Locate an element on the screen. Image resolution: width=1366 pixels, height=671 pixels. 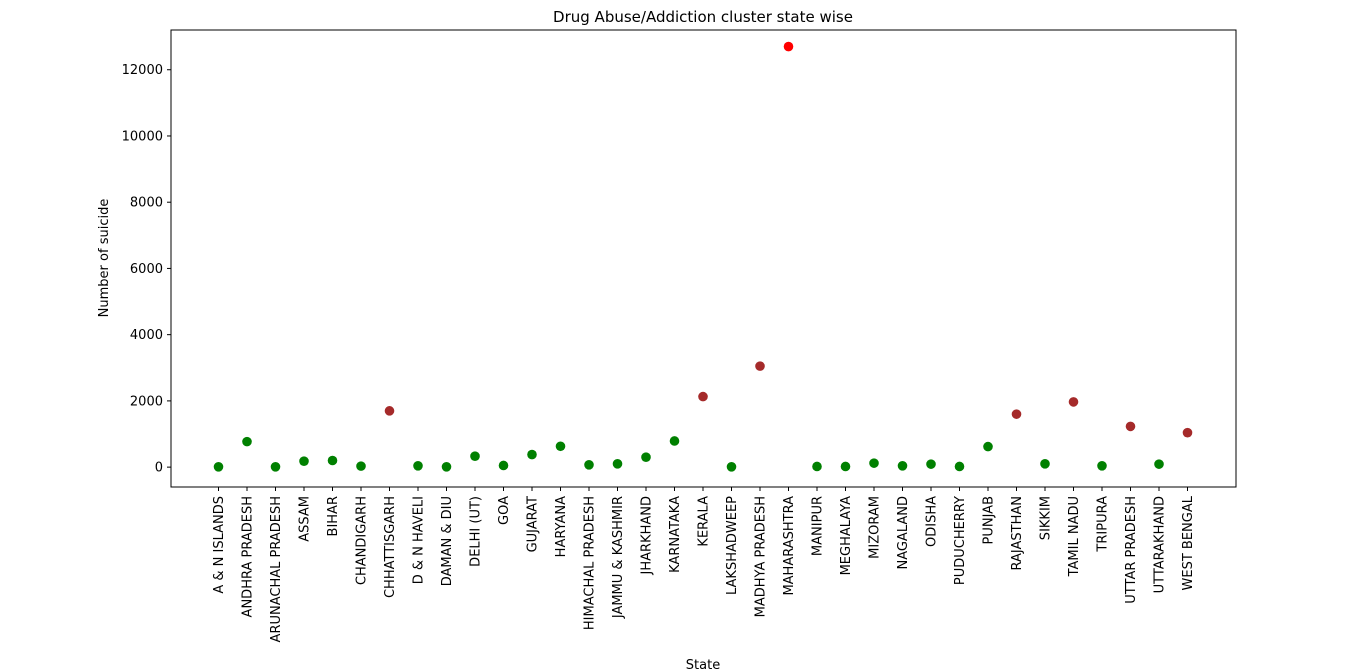
x-tick-label: HIMACHAL PRADESH is located at coordinates (590, 563).